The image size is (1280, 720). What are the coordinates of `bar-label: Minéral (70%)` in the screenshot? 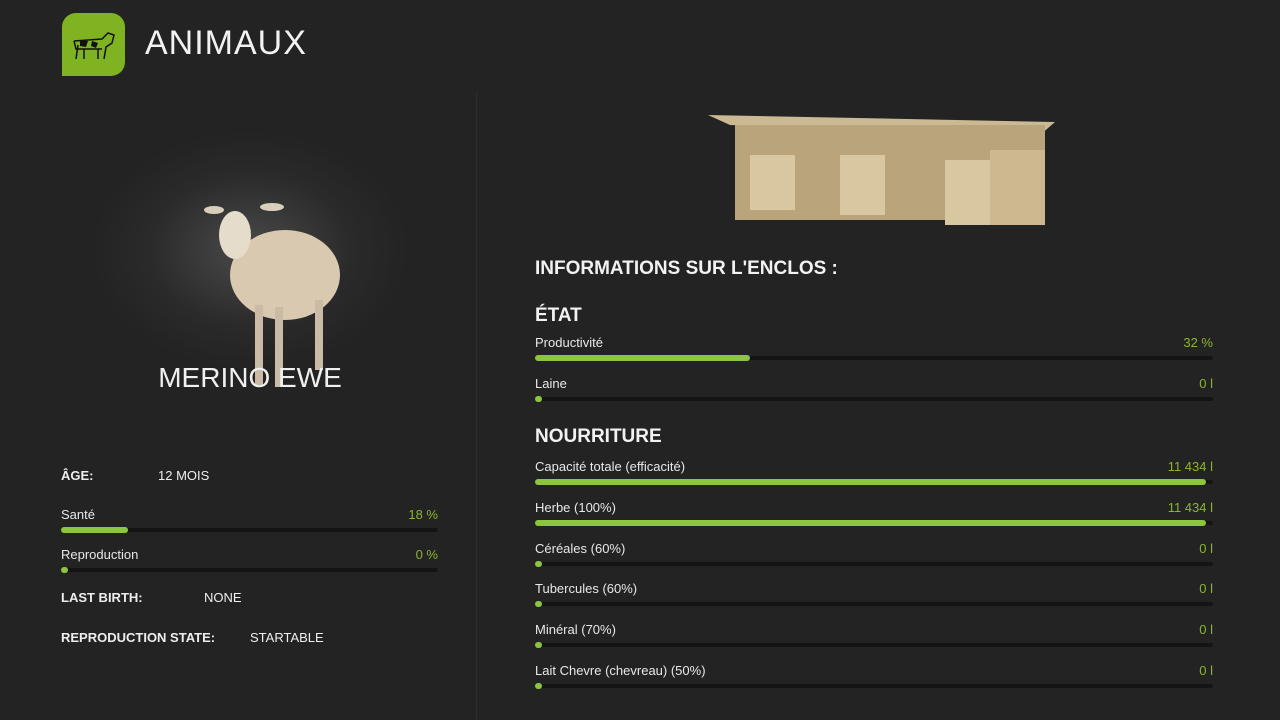 It's located at (575, 629).